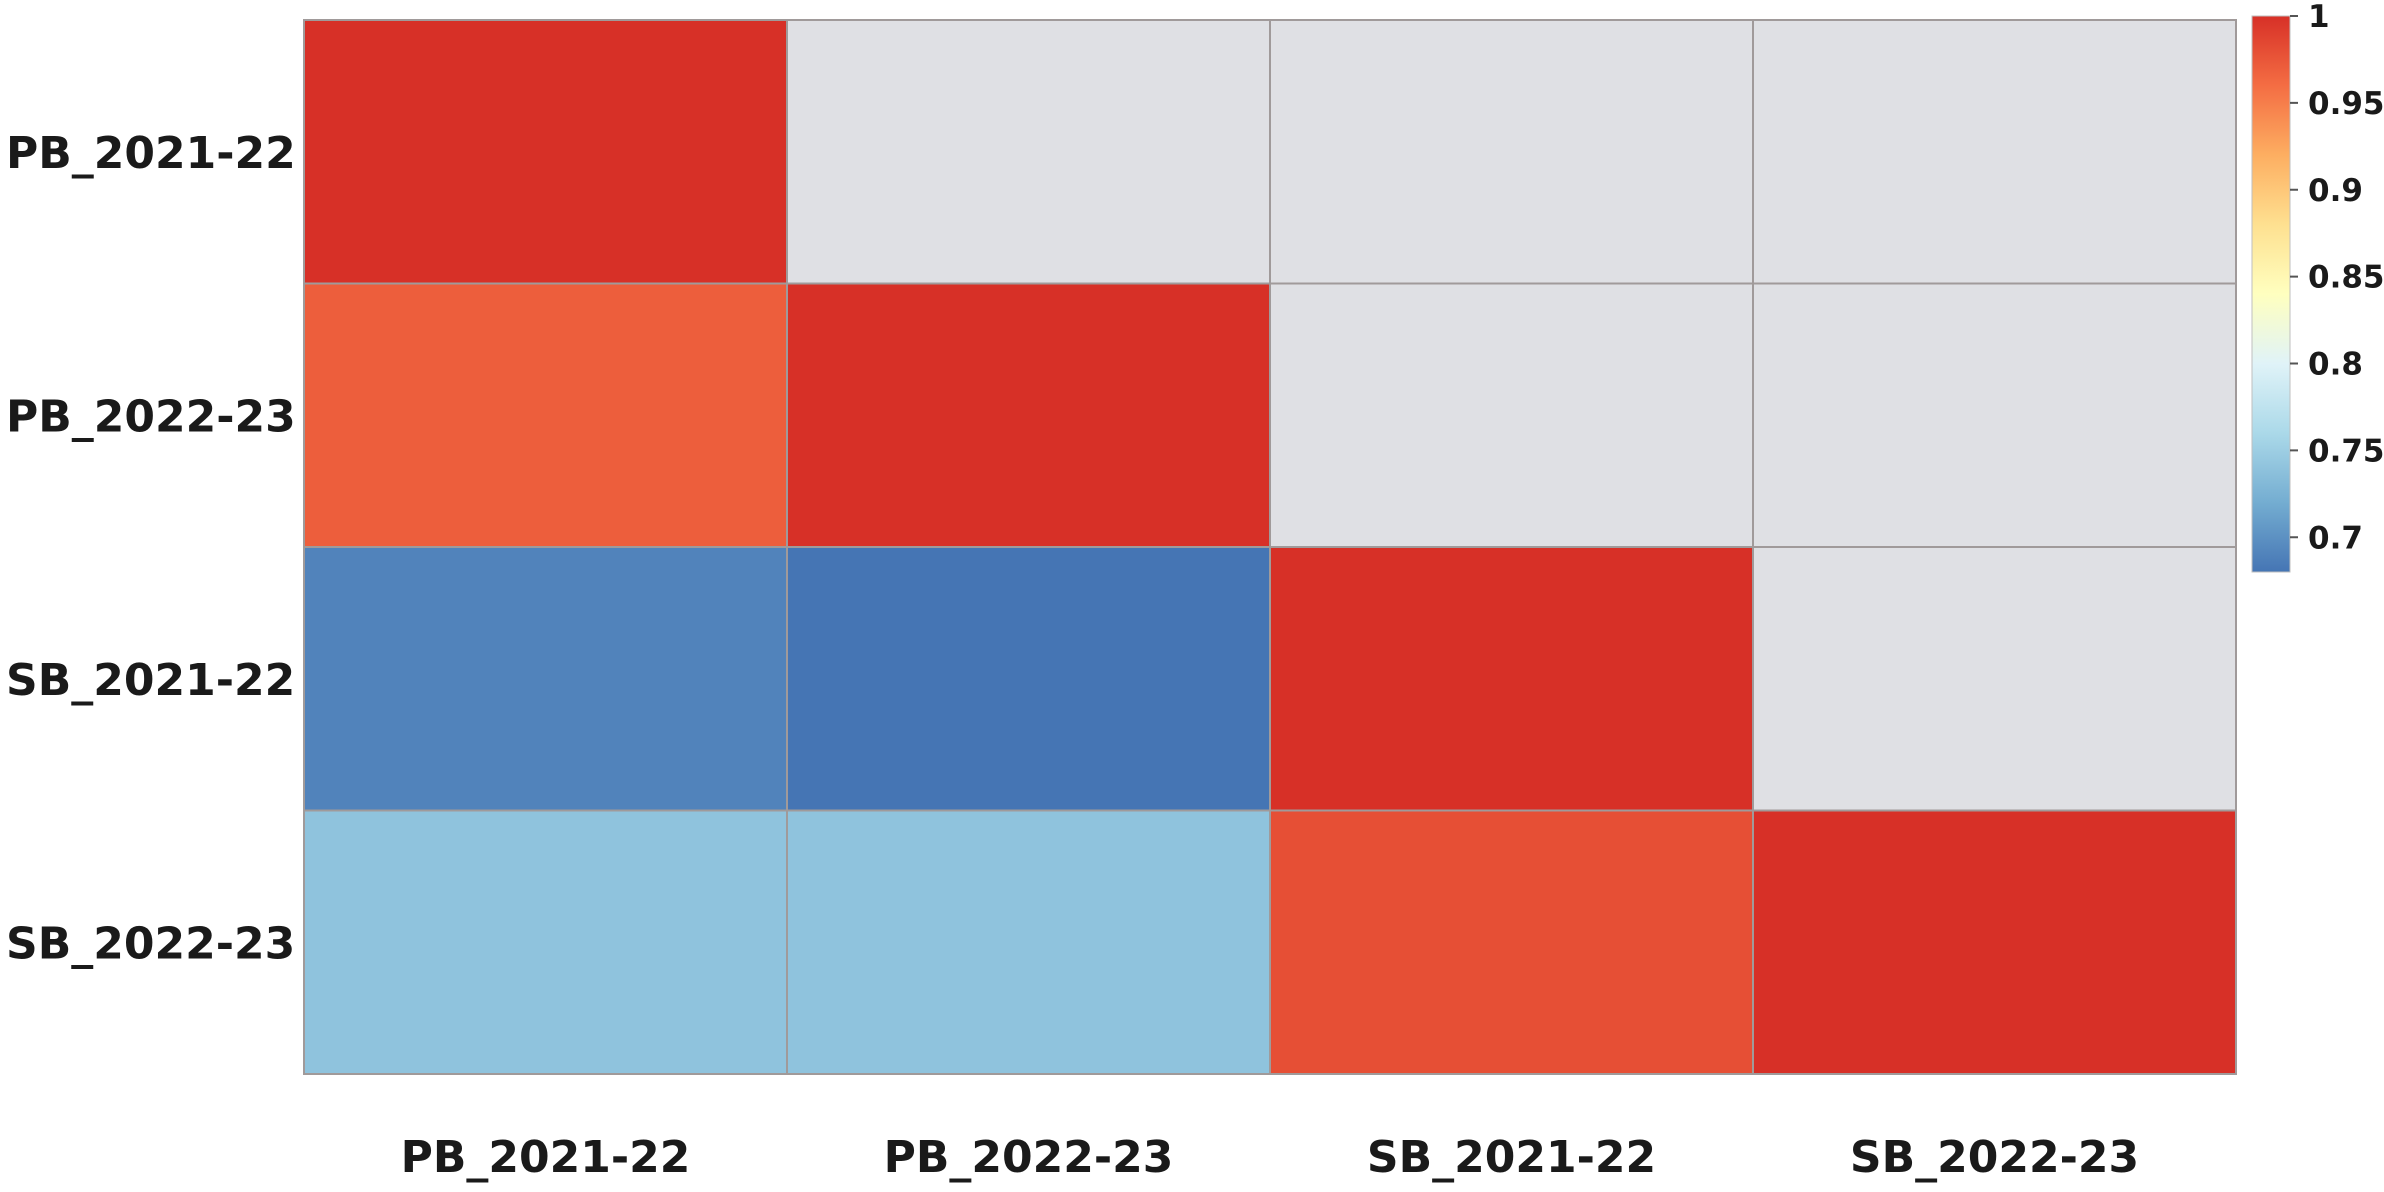  Describe the element at coordinates (2346, 451) in the screenshot. I see `colorbar-tick-label: 0.75` at that location.